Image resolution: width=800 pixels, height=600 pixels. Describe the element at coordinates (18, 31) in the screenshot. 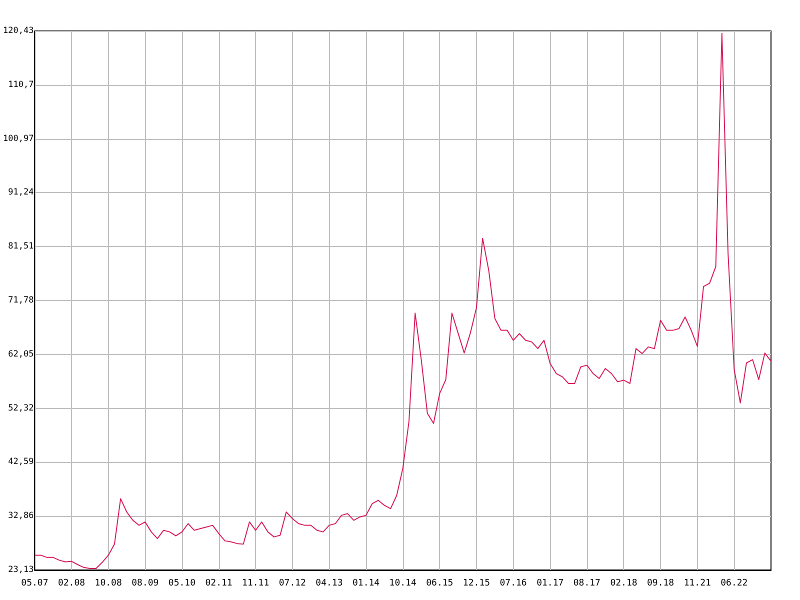

I see `y-tick-label: 120,43` at that location.